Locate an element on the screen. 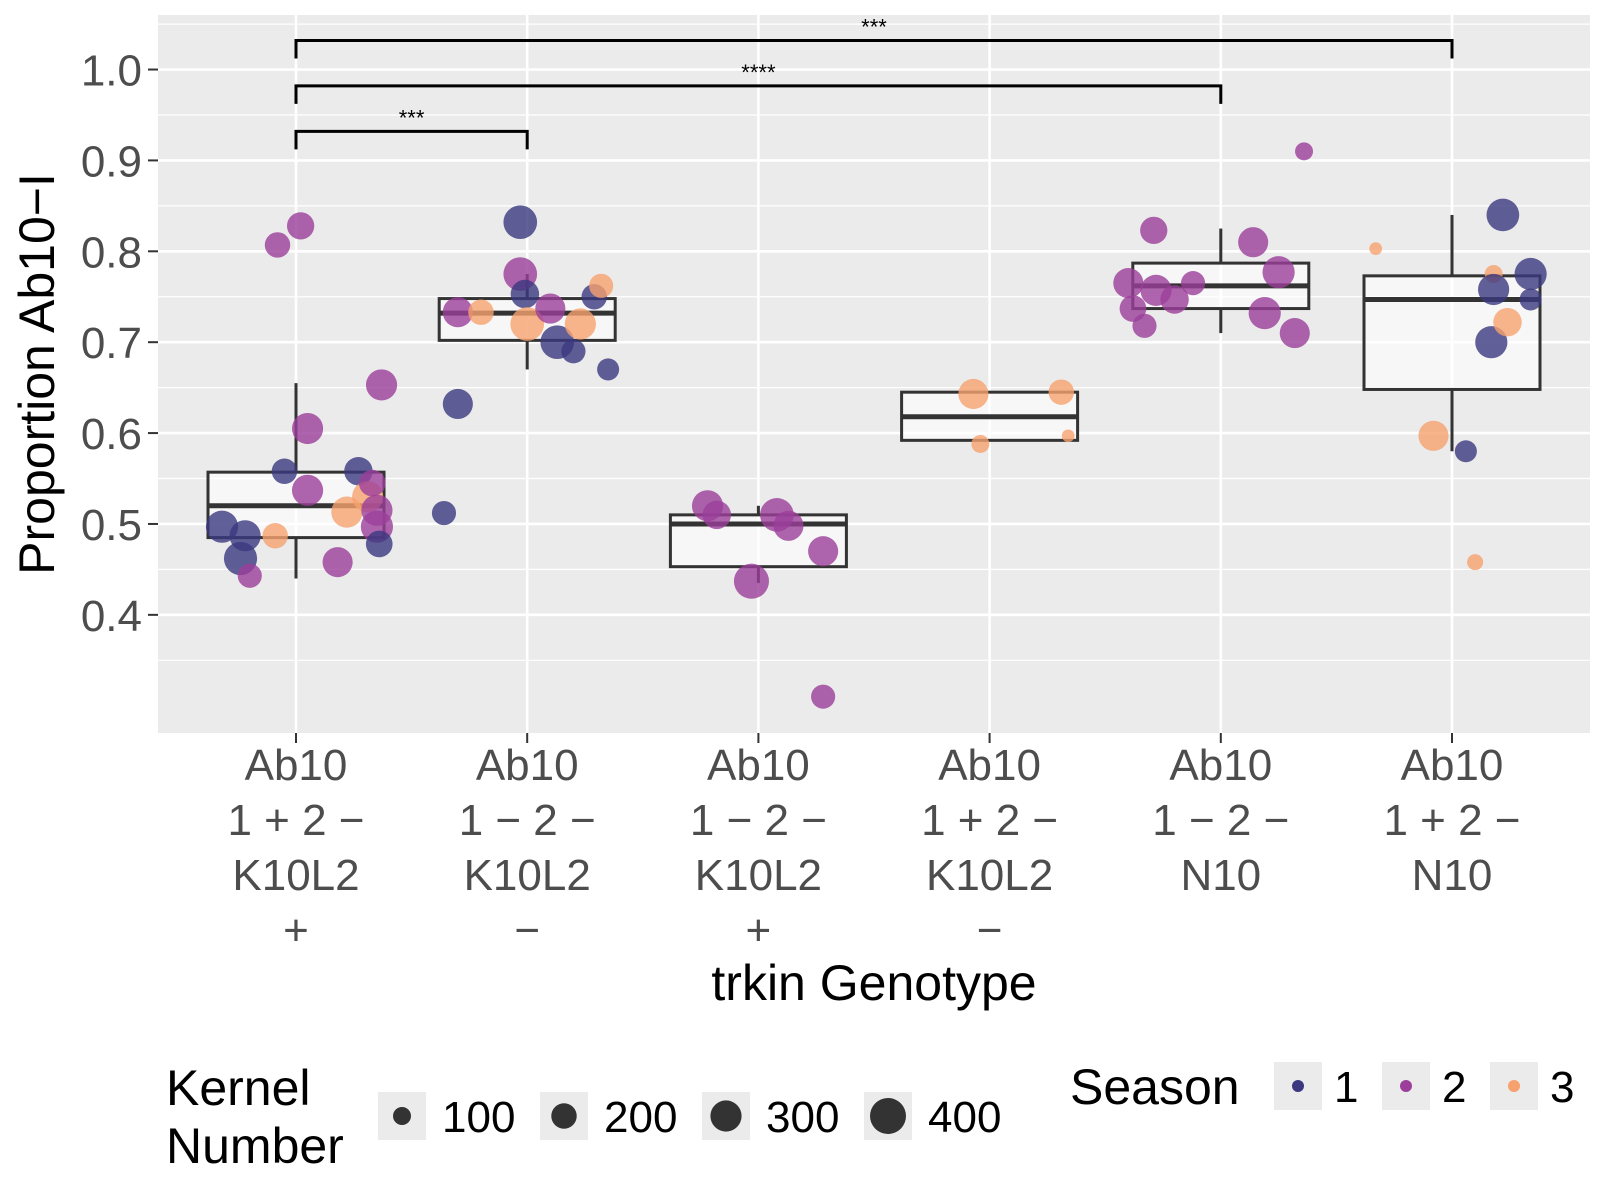 This screenshot has width=1600, height=1200. y-tick-label: 0.9 is located at coordinates (111, 161).